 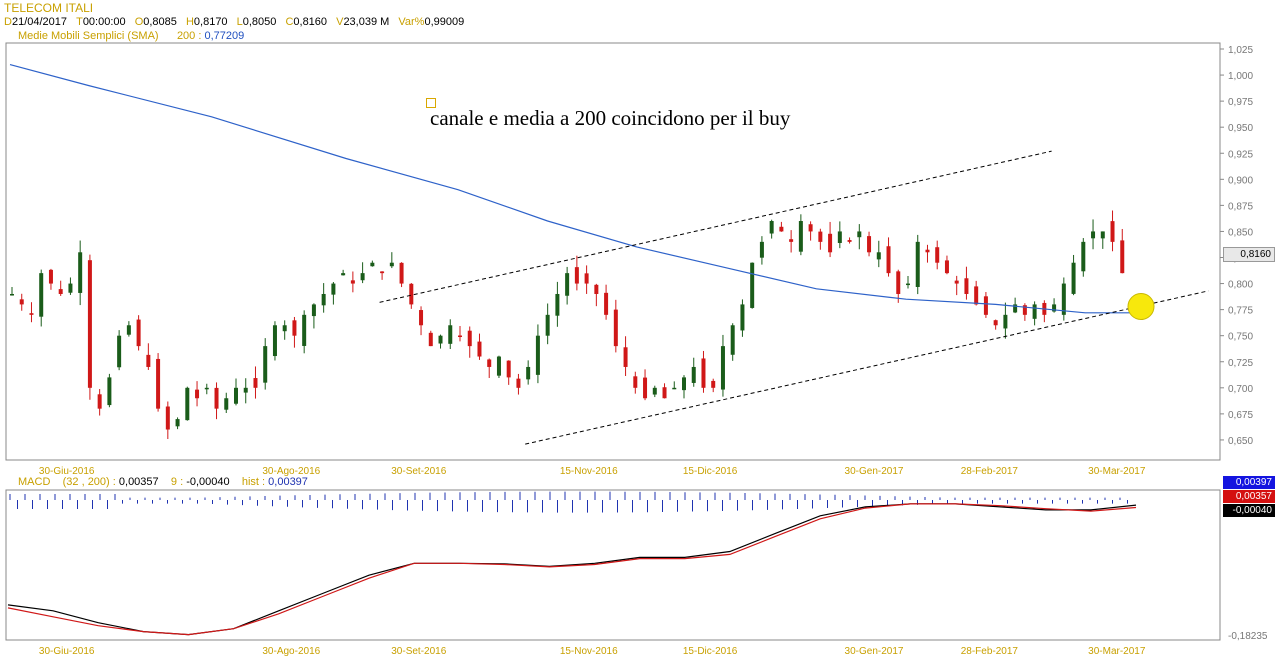 I want to click on x-tick-label-macd: 15-Nov-2016, so click(x=589, y=651).